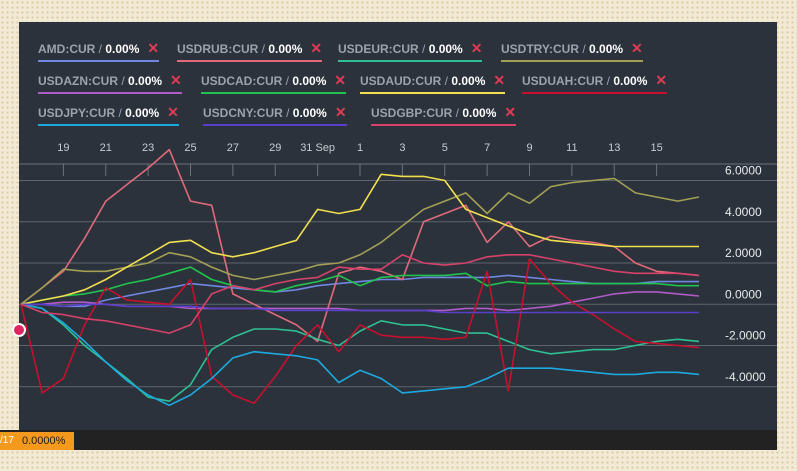 This screenshot has height=471, width=797. Describe the element at coordinates (318, 148) in the screenshot. I see `x-tick-label: 31 Sep` at that location.